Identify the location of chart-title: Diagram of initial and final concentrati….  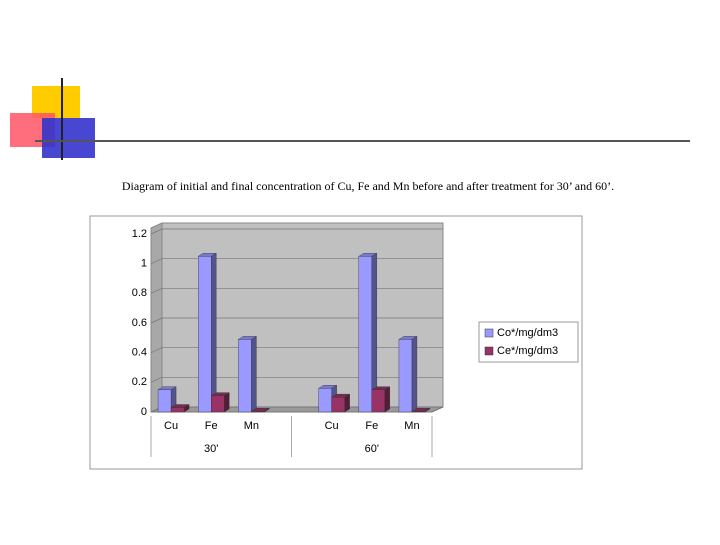
(368, 186).